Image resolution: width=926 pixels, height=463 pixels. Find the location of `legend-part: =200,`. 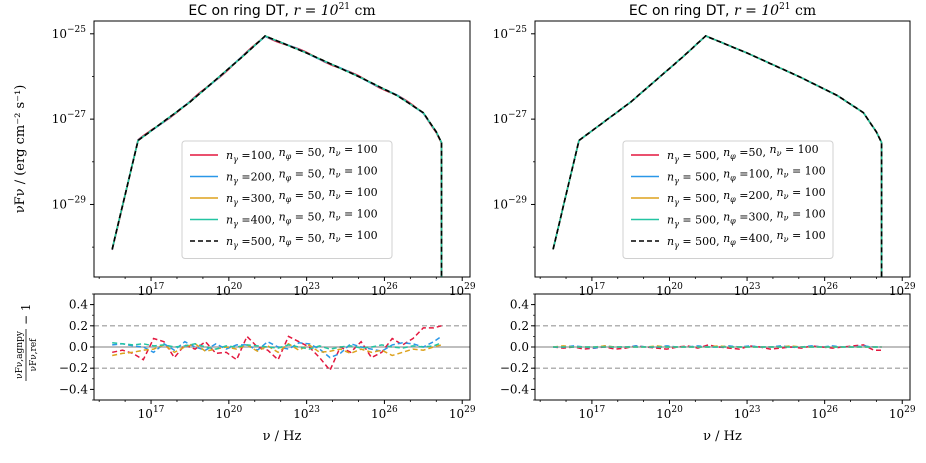

legend-part: =200, is located at coordinates (756, 195).